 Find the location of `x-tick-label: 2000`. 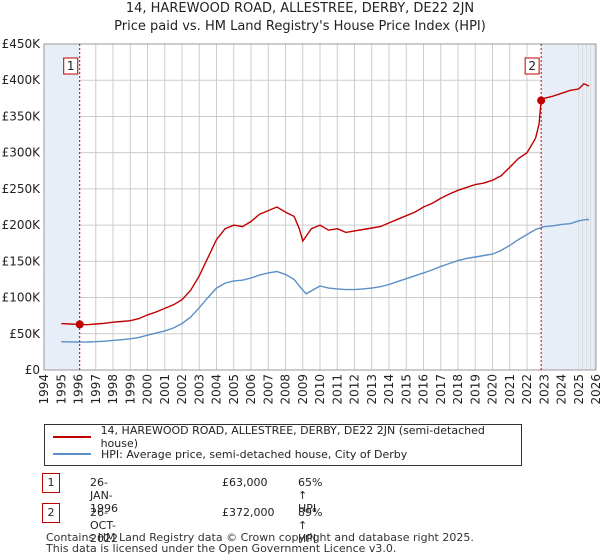

x-tick-label: 2000 is located at coordinates (148, 389).